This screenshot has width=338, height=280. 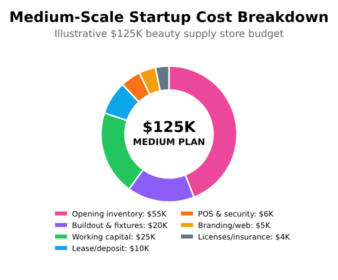 What do you see at coordinates (169, 143) in the screenshot?
I see `text: MEDIUM PLAN` at bounding box center [169, 143].